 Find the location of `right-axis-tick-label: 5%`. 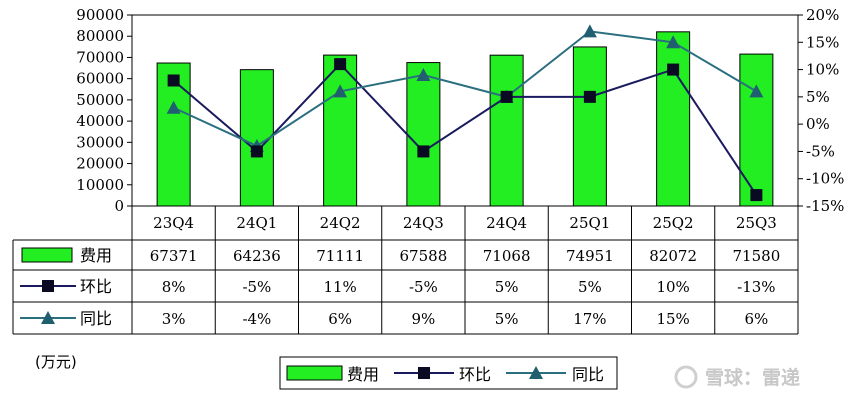

right-axis-tick-label: 5% is located at coordinates (818, 97).